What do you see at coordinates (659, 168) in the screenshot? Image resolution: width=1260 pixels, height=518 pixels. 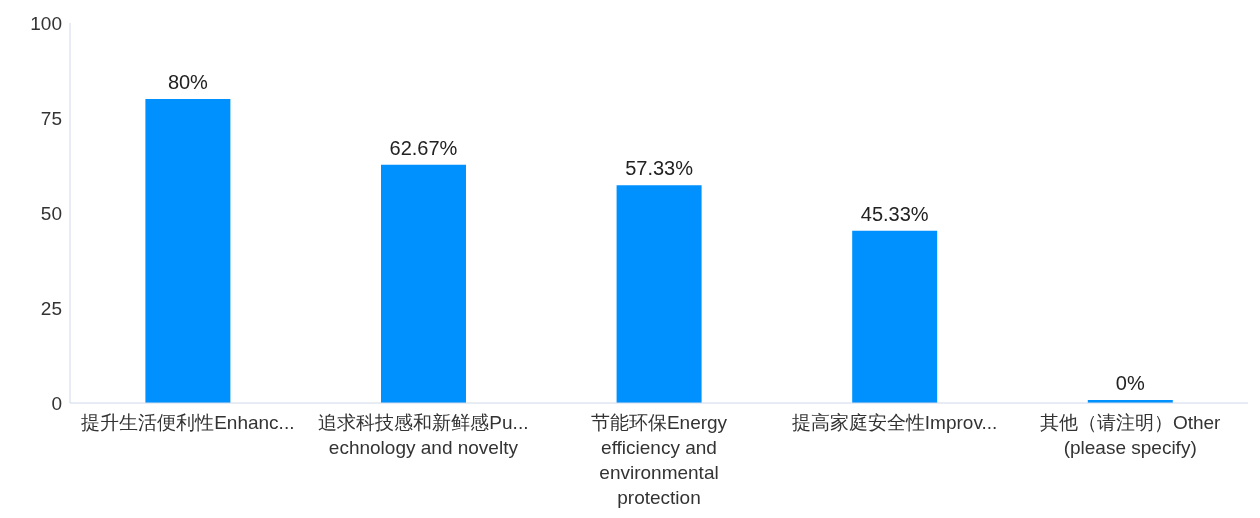 I see `data-label: 57.33%` at bounding box center [659, 168].